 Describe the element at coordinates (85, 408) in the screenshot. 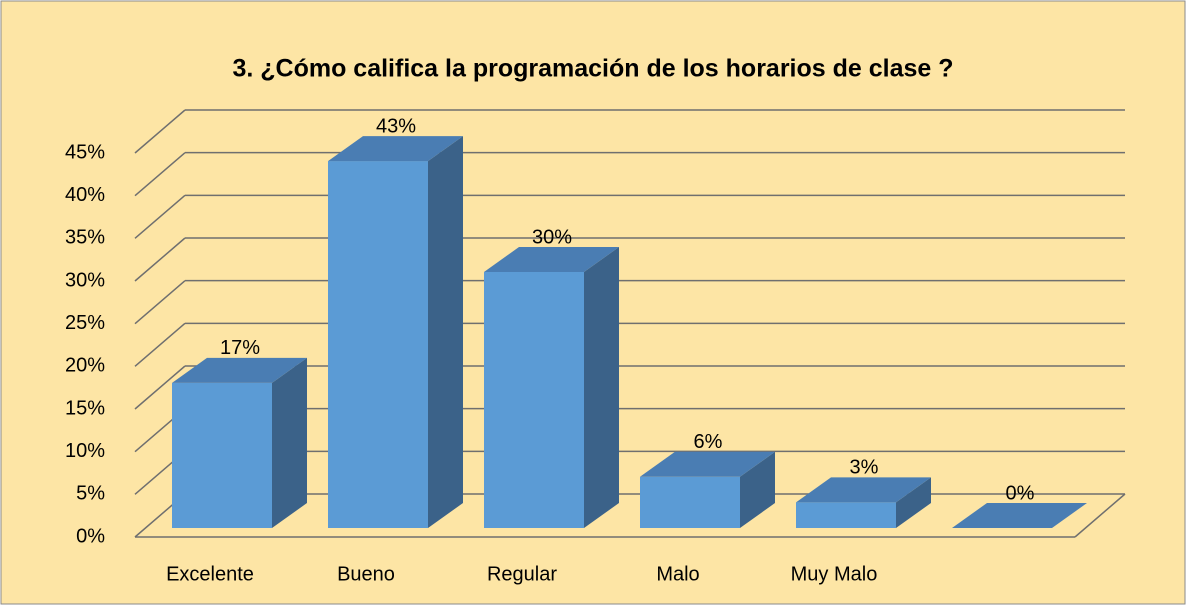

I see `y-tick-label: 15%` at that location.